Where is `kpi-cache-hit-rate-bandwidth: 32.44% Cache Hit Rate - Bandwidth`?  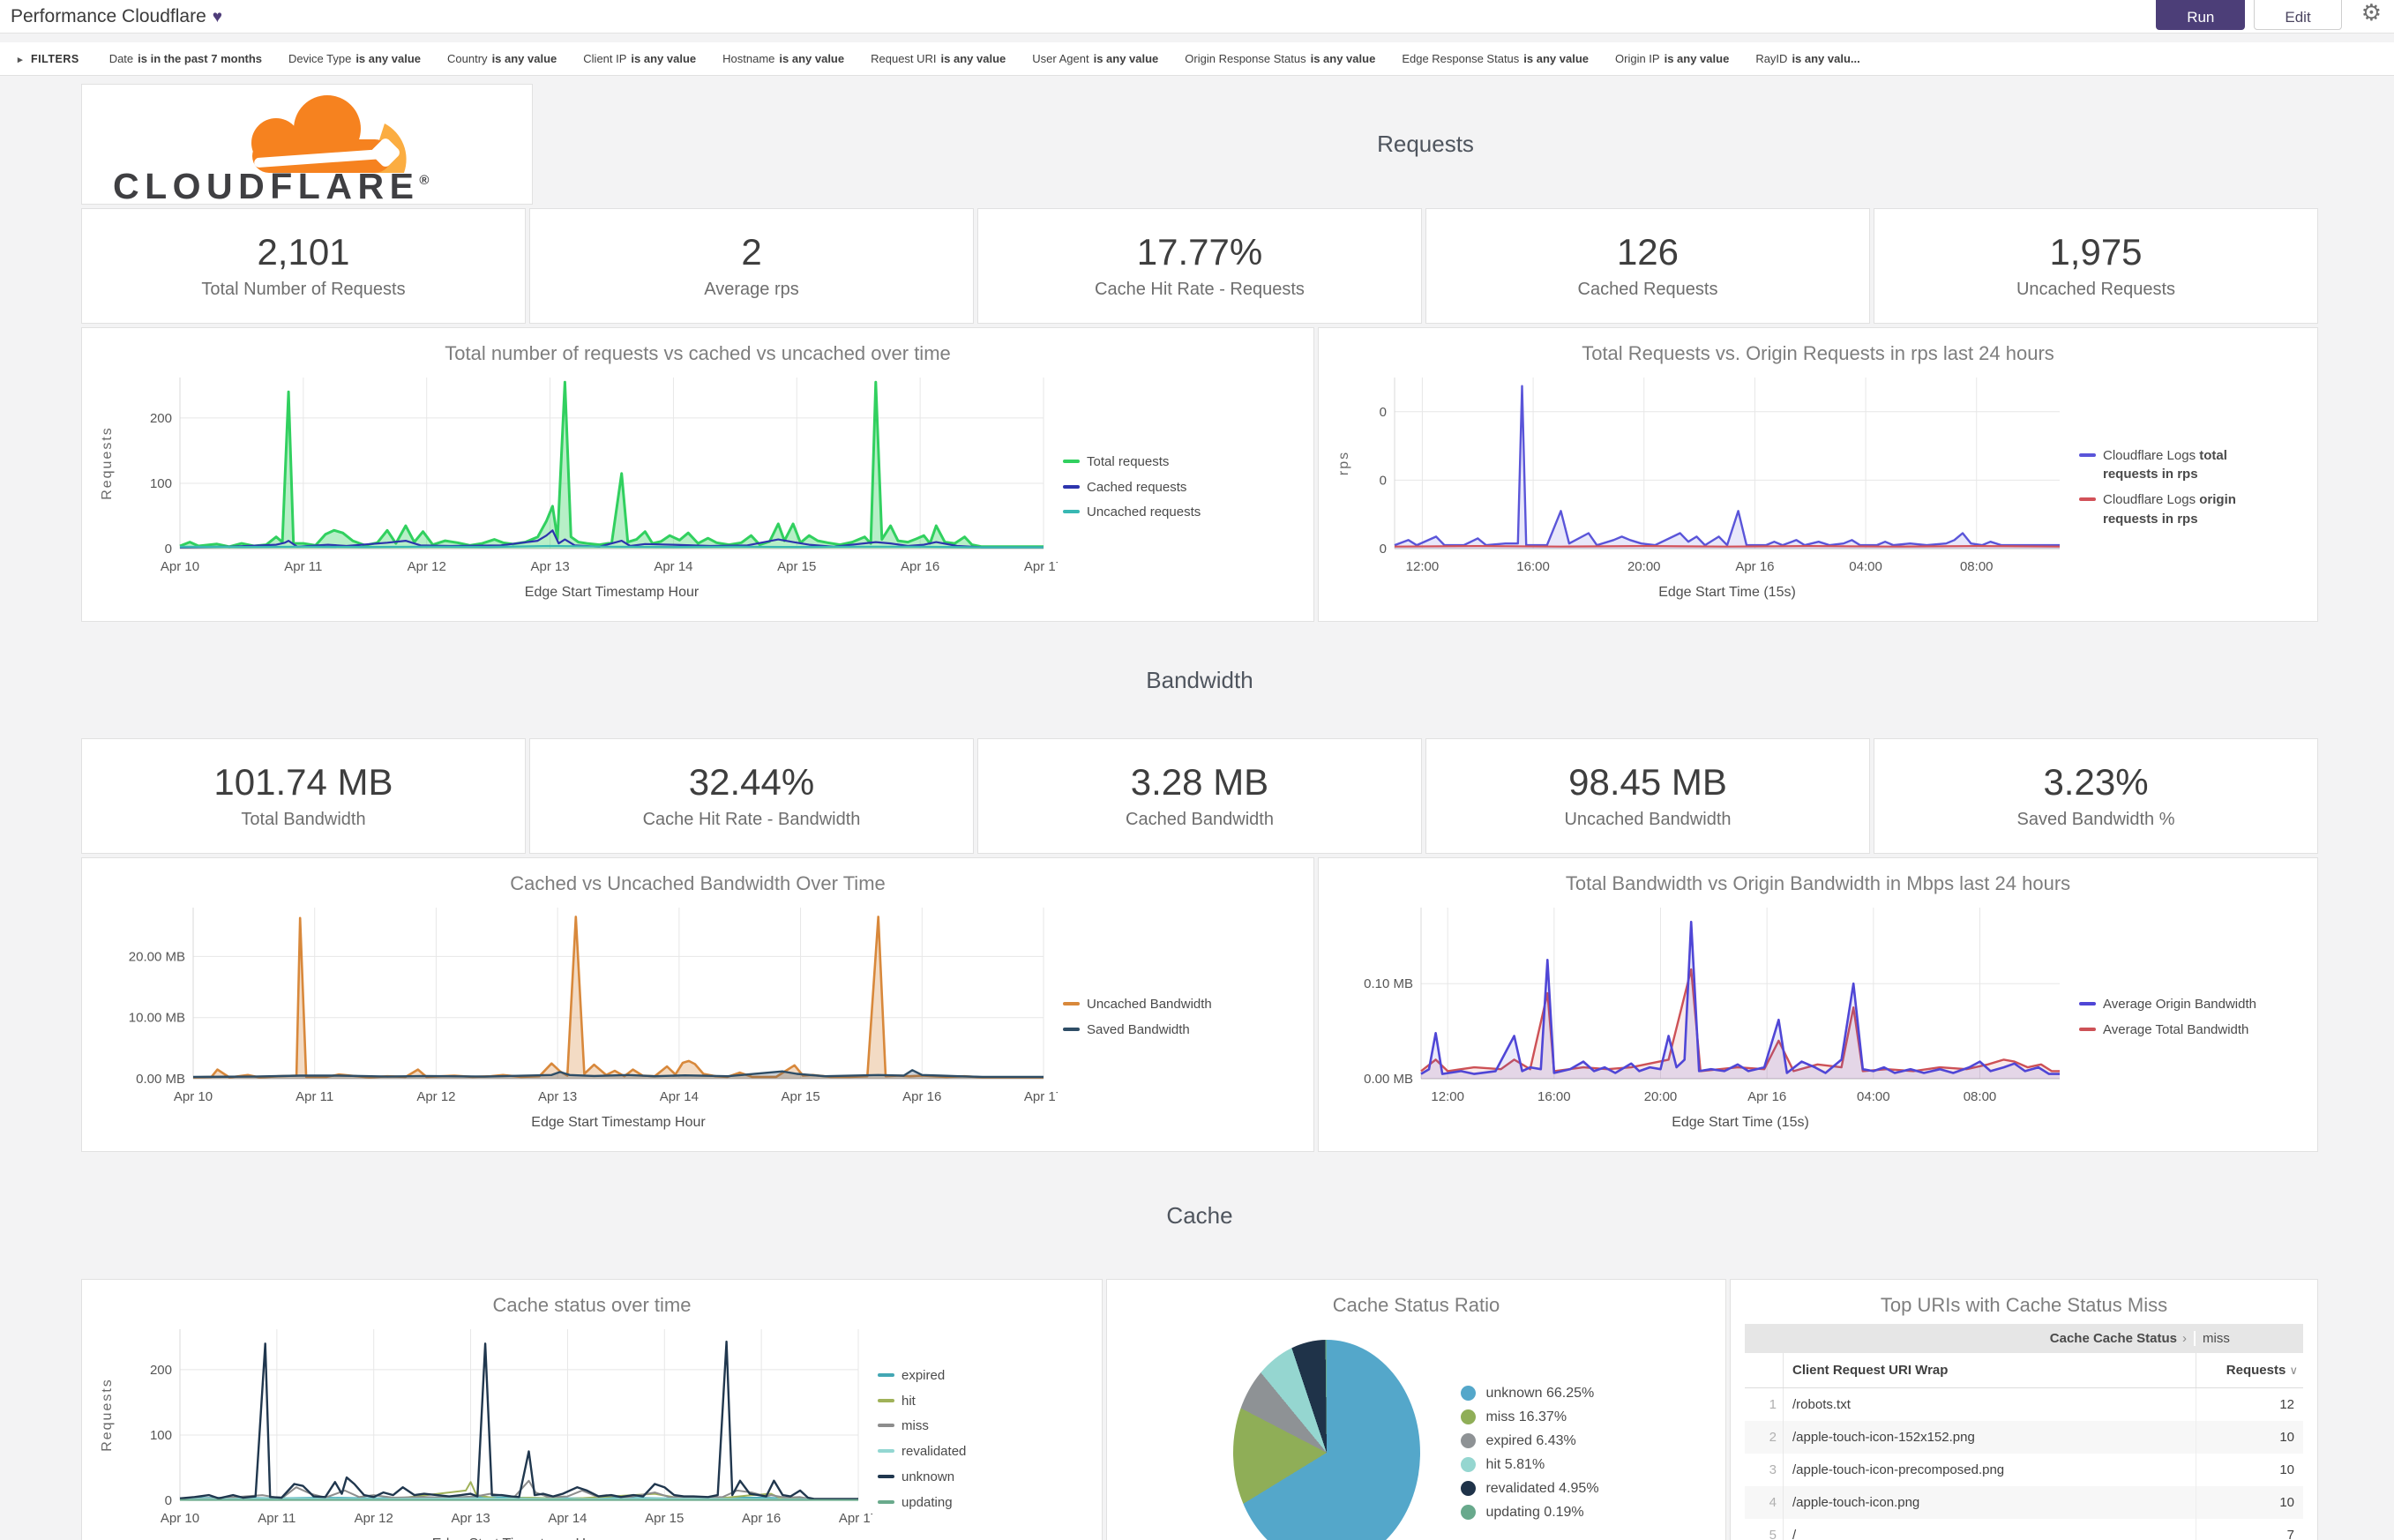 kpi-cache-hit-rate-bandwidth: 32.44% Cache Hit Rate - Bandwidth is located at coordinates (752, 796).